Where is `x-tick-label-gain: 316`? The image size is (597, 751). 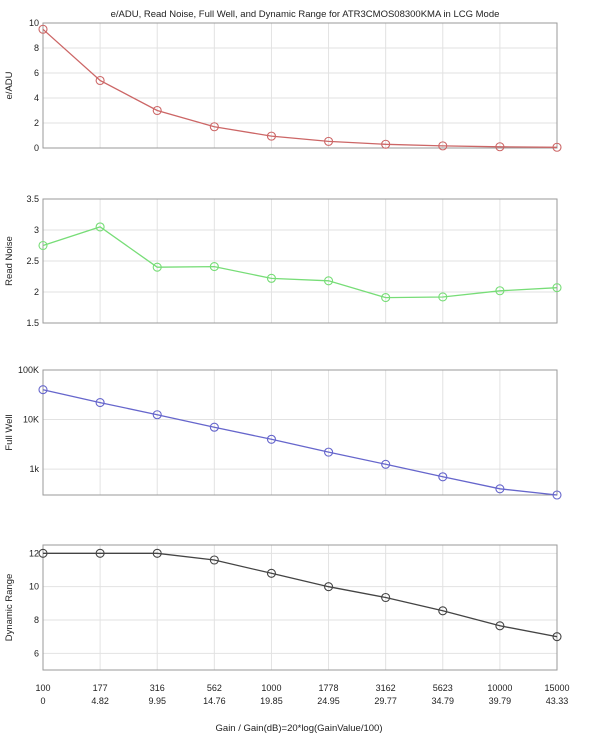 x-tick-label-gain: 316 is located at coordinates (157, 688).